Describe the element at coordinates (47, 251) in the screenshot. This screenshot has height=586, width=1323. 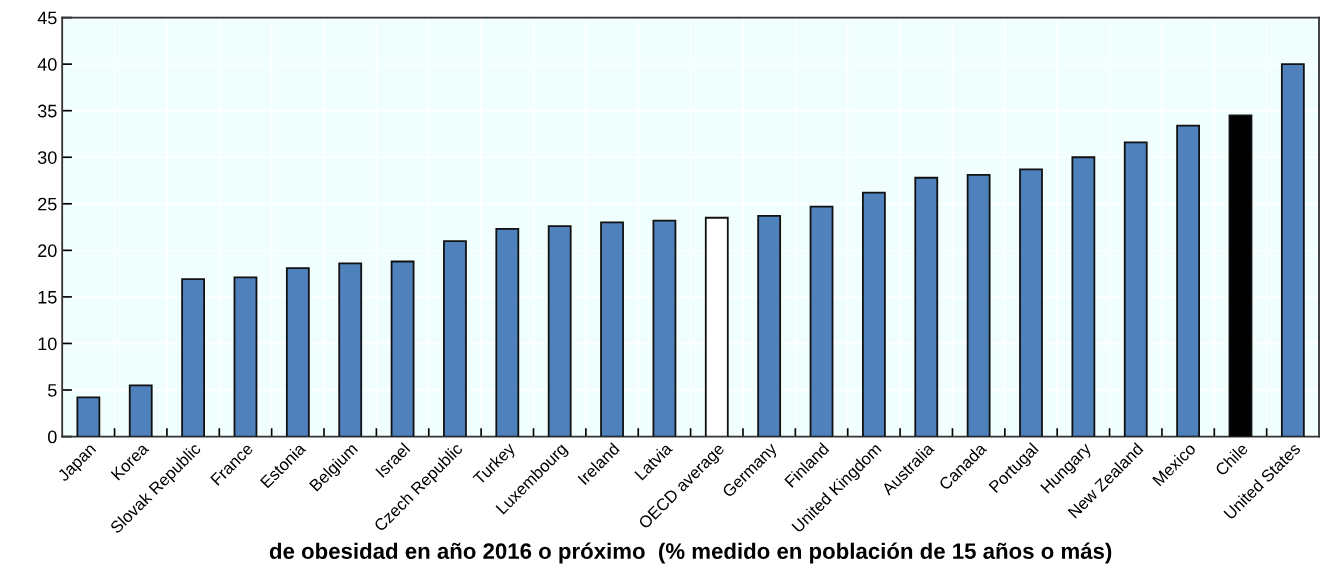
I see `y-tick-label: 20` at that location.